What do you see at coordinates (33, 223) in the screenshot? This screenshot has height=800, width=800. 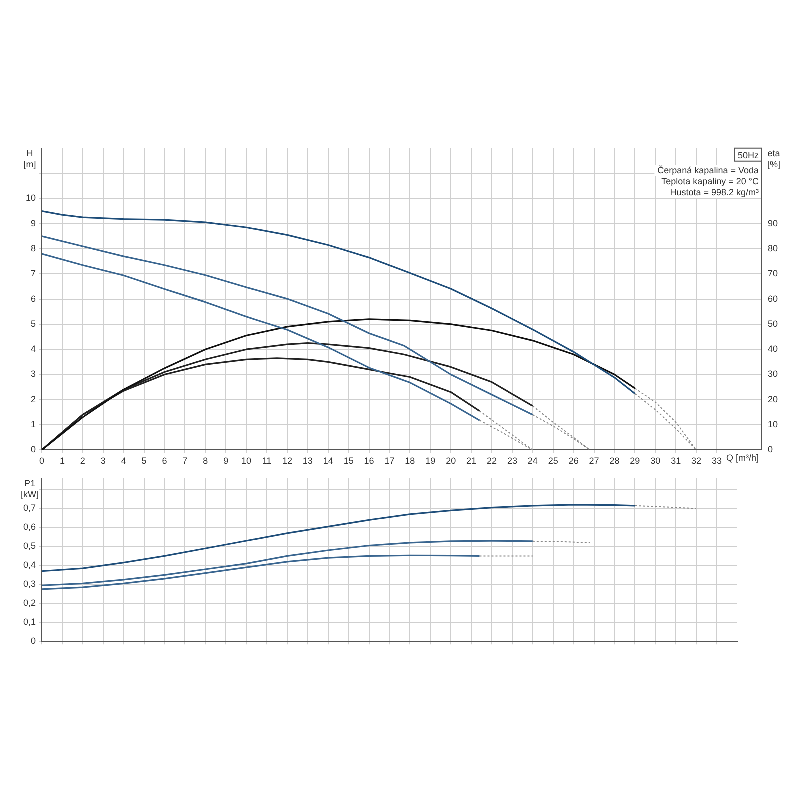 I see `y-tick-label: 9` at bounding box center [33, 223].